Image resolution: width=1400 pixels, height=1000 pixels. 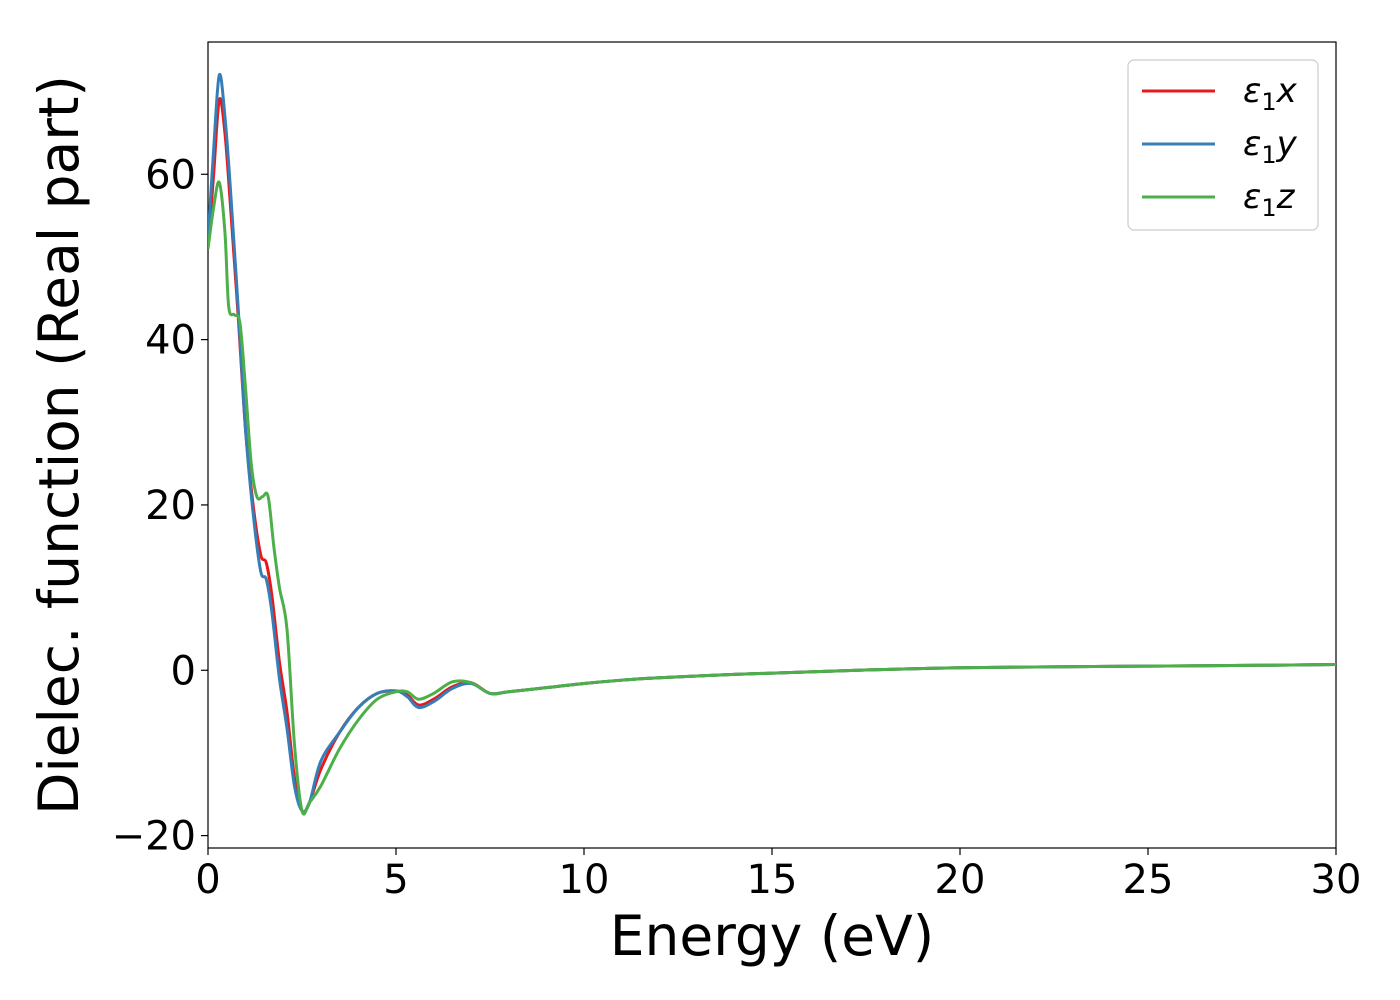 I want to click on y-tick-label: 20, so click(x=170, y=506).